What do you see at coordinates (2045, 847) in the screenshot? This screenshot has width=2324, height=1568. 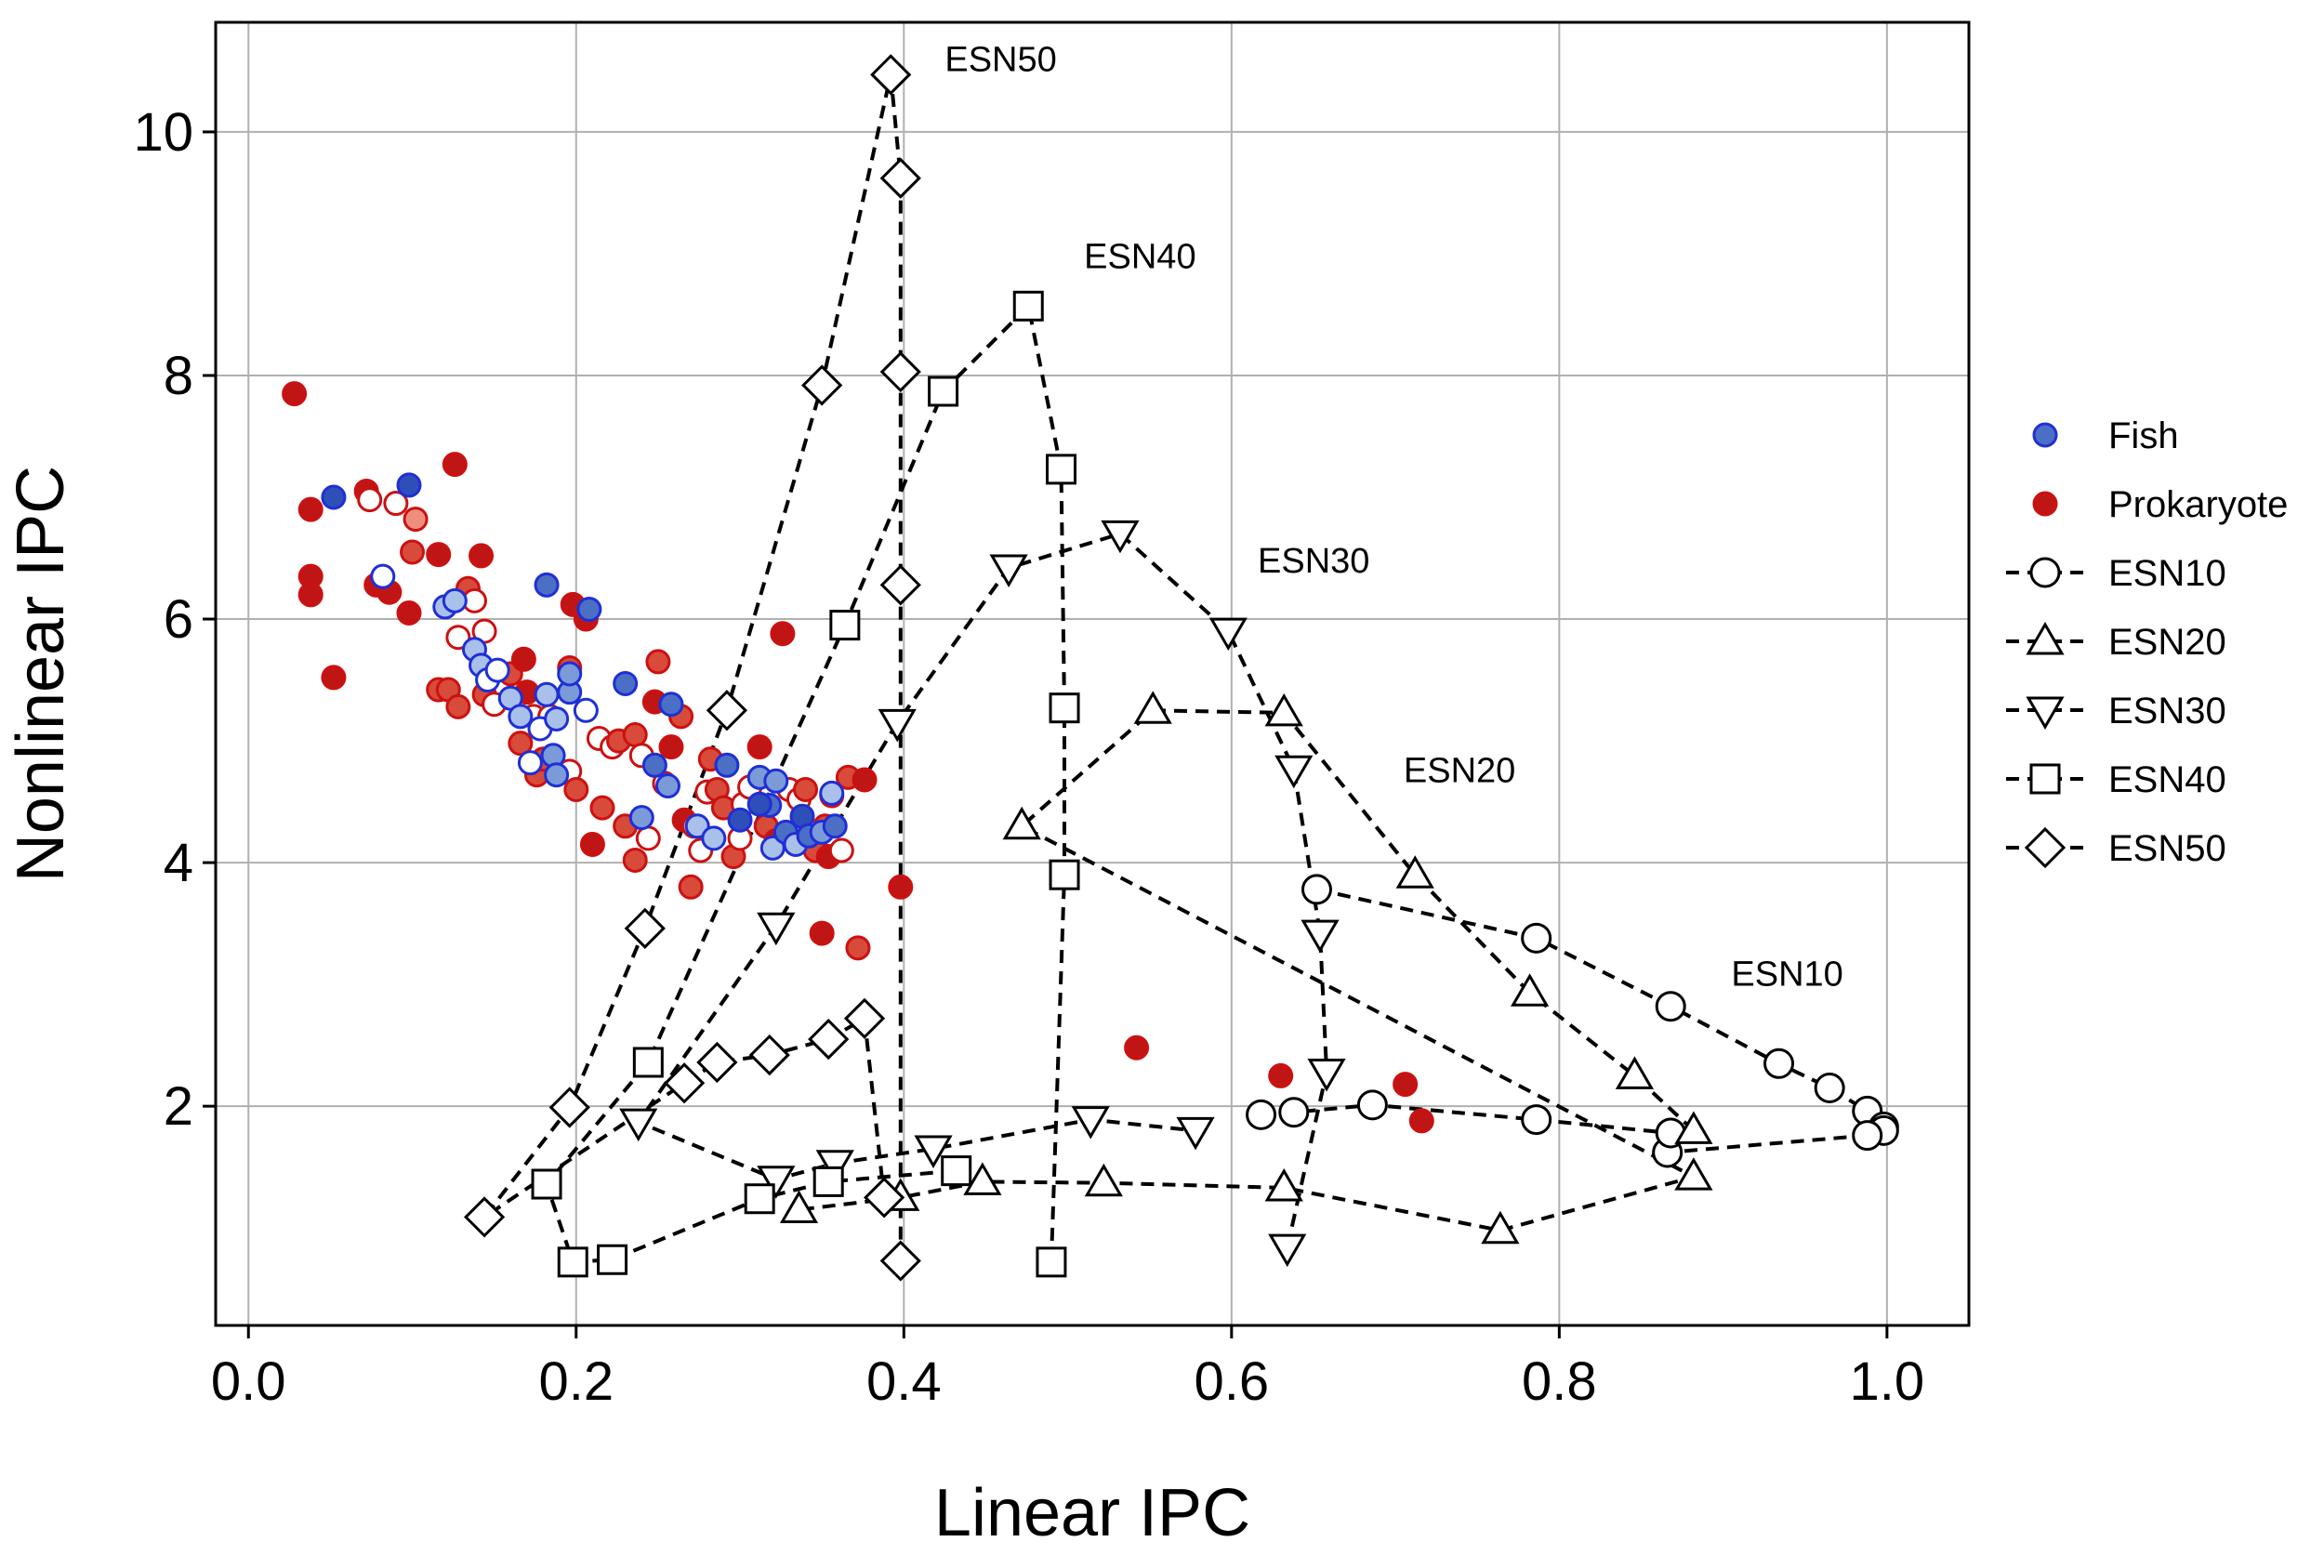 I see `legend-esn50-marker` at bounding box center [2045, 847].